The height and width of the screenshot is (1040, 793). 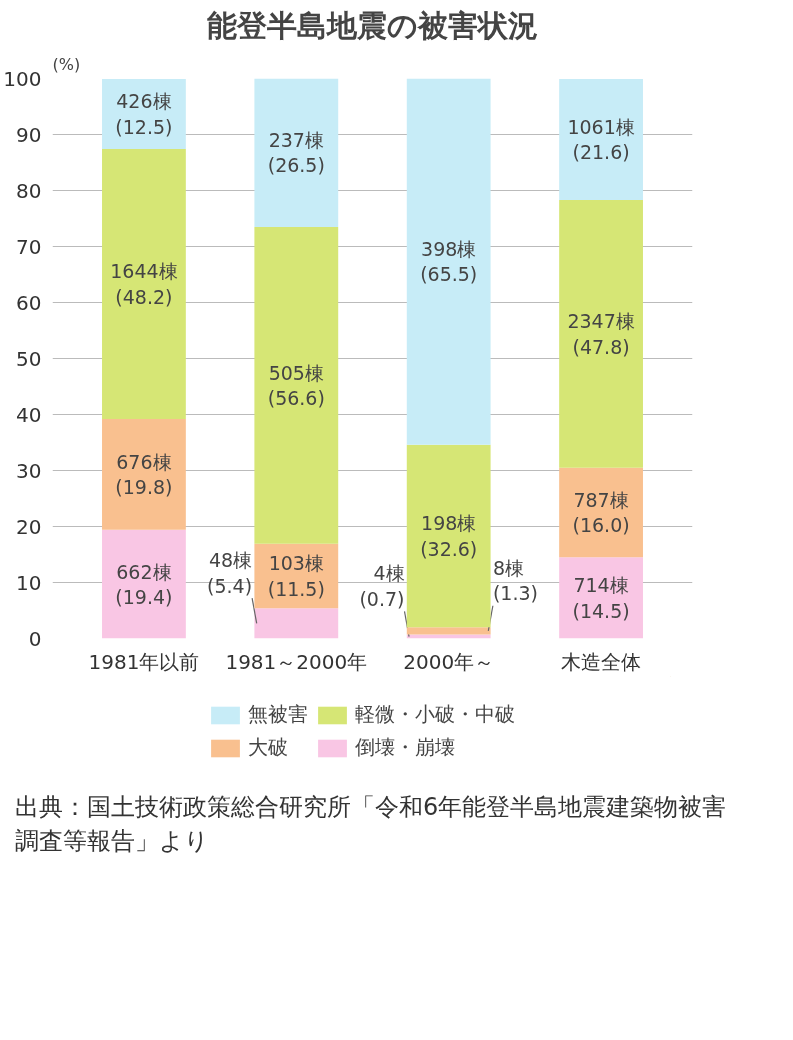 I want to click on x-tick-label: 1981～2000年, so click(x=296, y=661).